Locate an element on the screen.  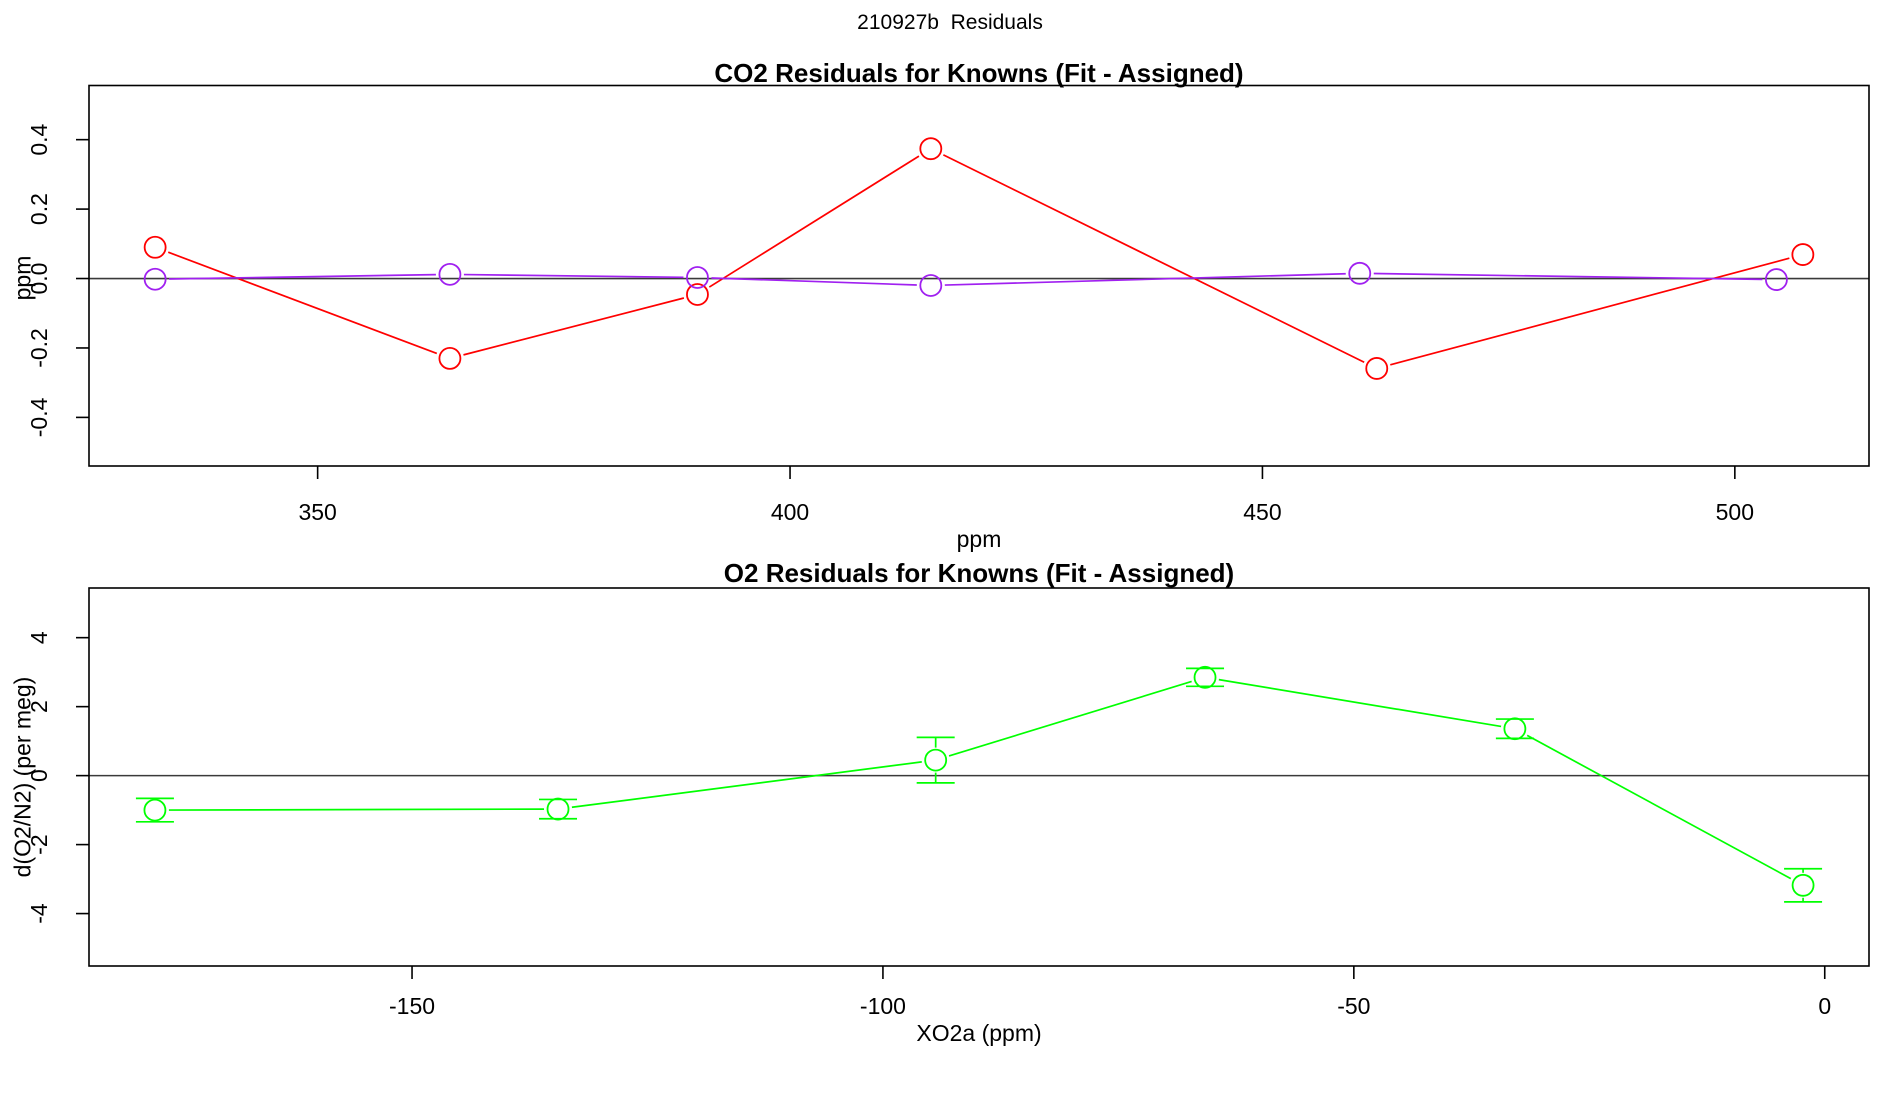
y-tick-label: -0.2 is located at coordinates (39, 348).